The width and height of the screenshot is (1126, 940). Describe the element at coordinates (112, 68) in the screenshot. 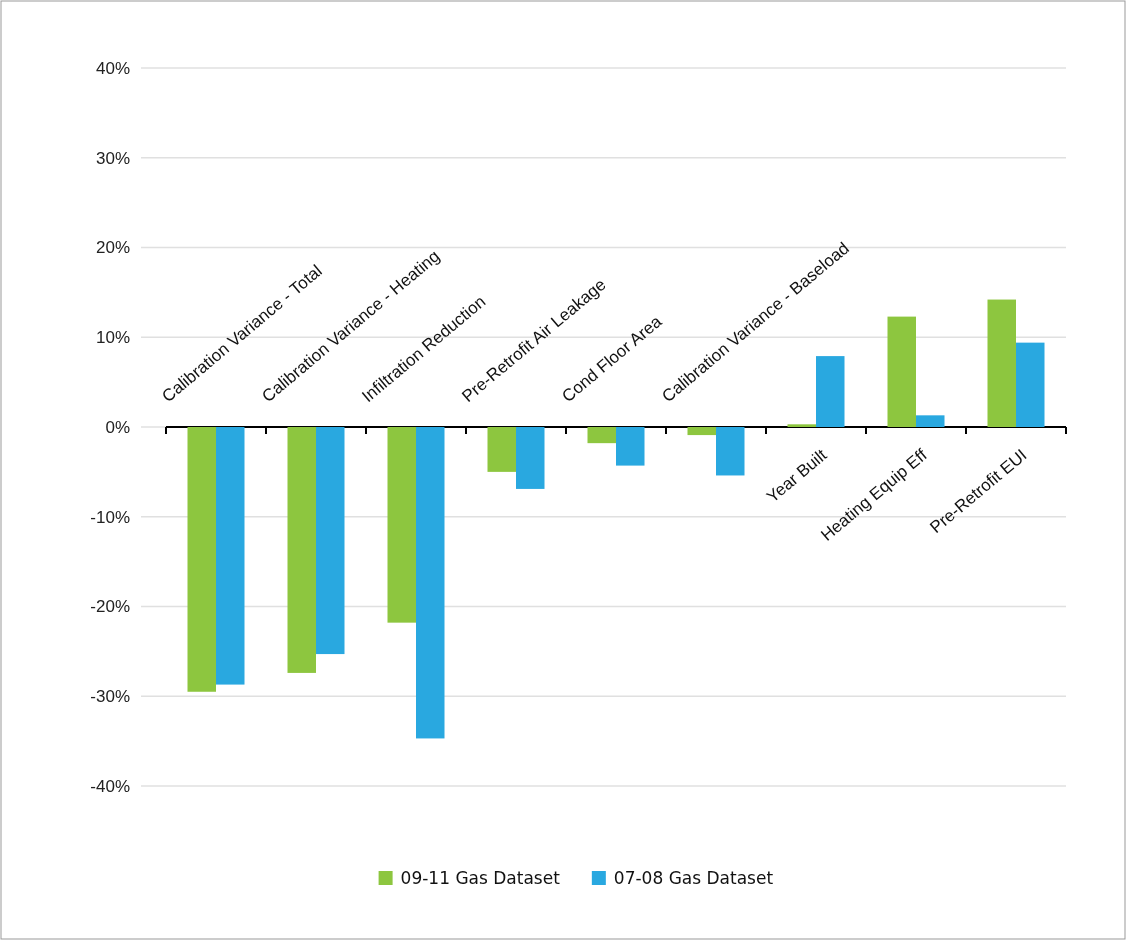

I see `y-tick-label: 40%` at that location.